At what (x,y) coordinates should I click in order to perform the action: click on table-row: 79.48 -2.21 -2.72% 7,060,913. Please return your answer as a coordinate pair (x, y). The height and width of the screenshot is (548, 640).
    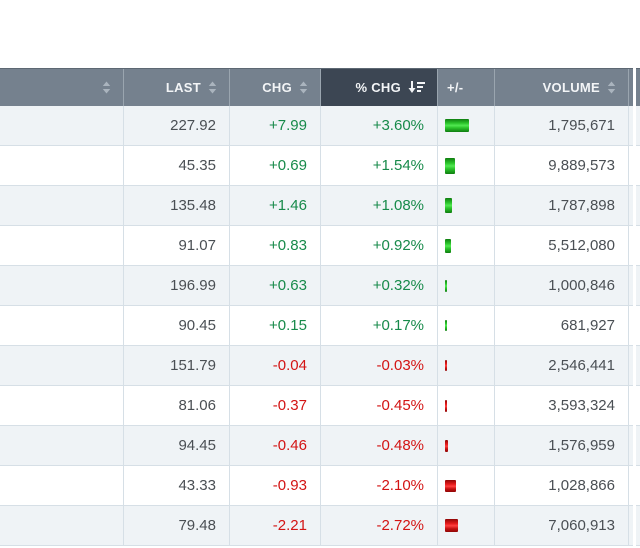
    Looking at the image, I should click on (316, 526).